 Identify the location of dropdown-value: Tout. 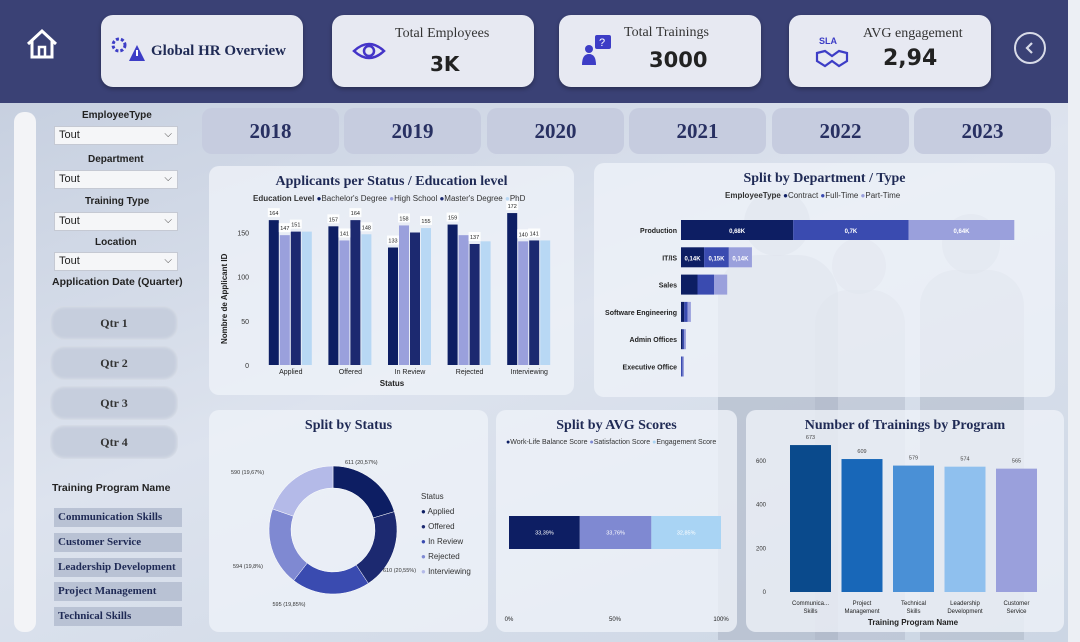
(69, 261).